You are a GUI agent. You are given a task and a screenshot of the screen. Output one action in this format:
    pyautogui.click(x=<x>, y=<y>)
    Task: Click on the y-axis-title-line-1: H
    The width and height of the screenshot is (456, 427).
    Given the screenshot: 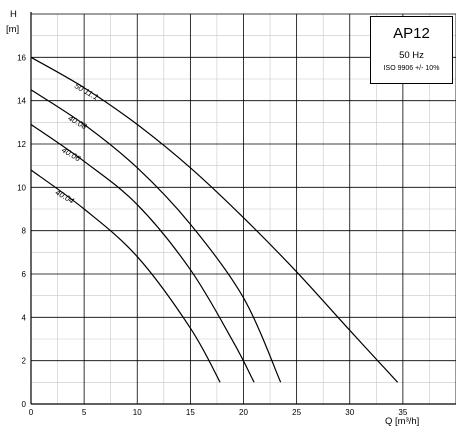 What is the action you would take?
    pyautogui.click(x=13, y=14)
    